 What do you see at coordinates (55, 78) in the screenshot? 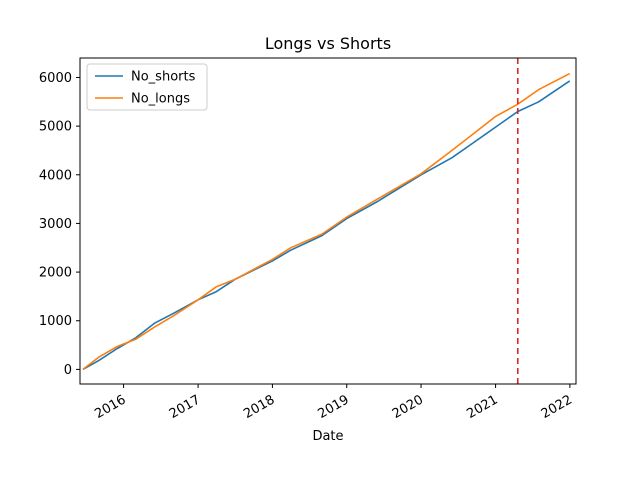
I see `y-tick-label: 6000` at bounding box center [55, 78].